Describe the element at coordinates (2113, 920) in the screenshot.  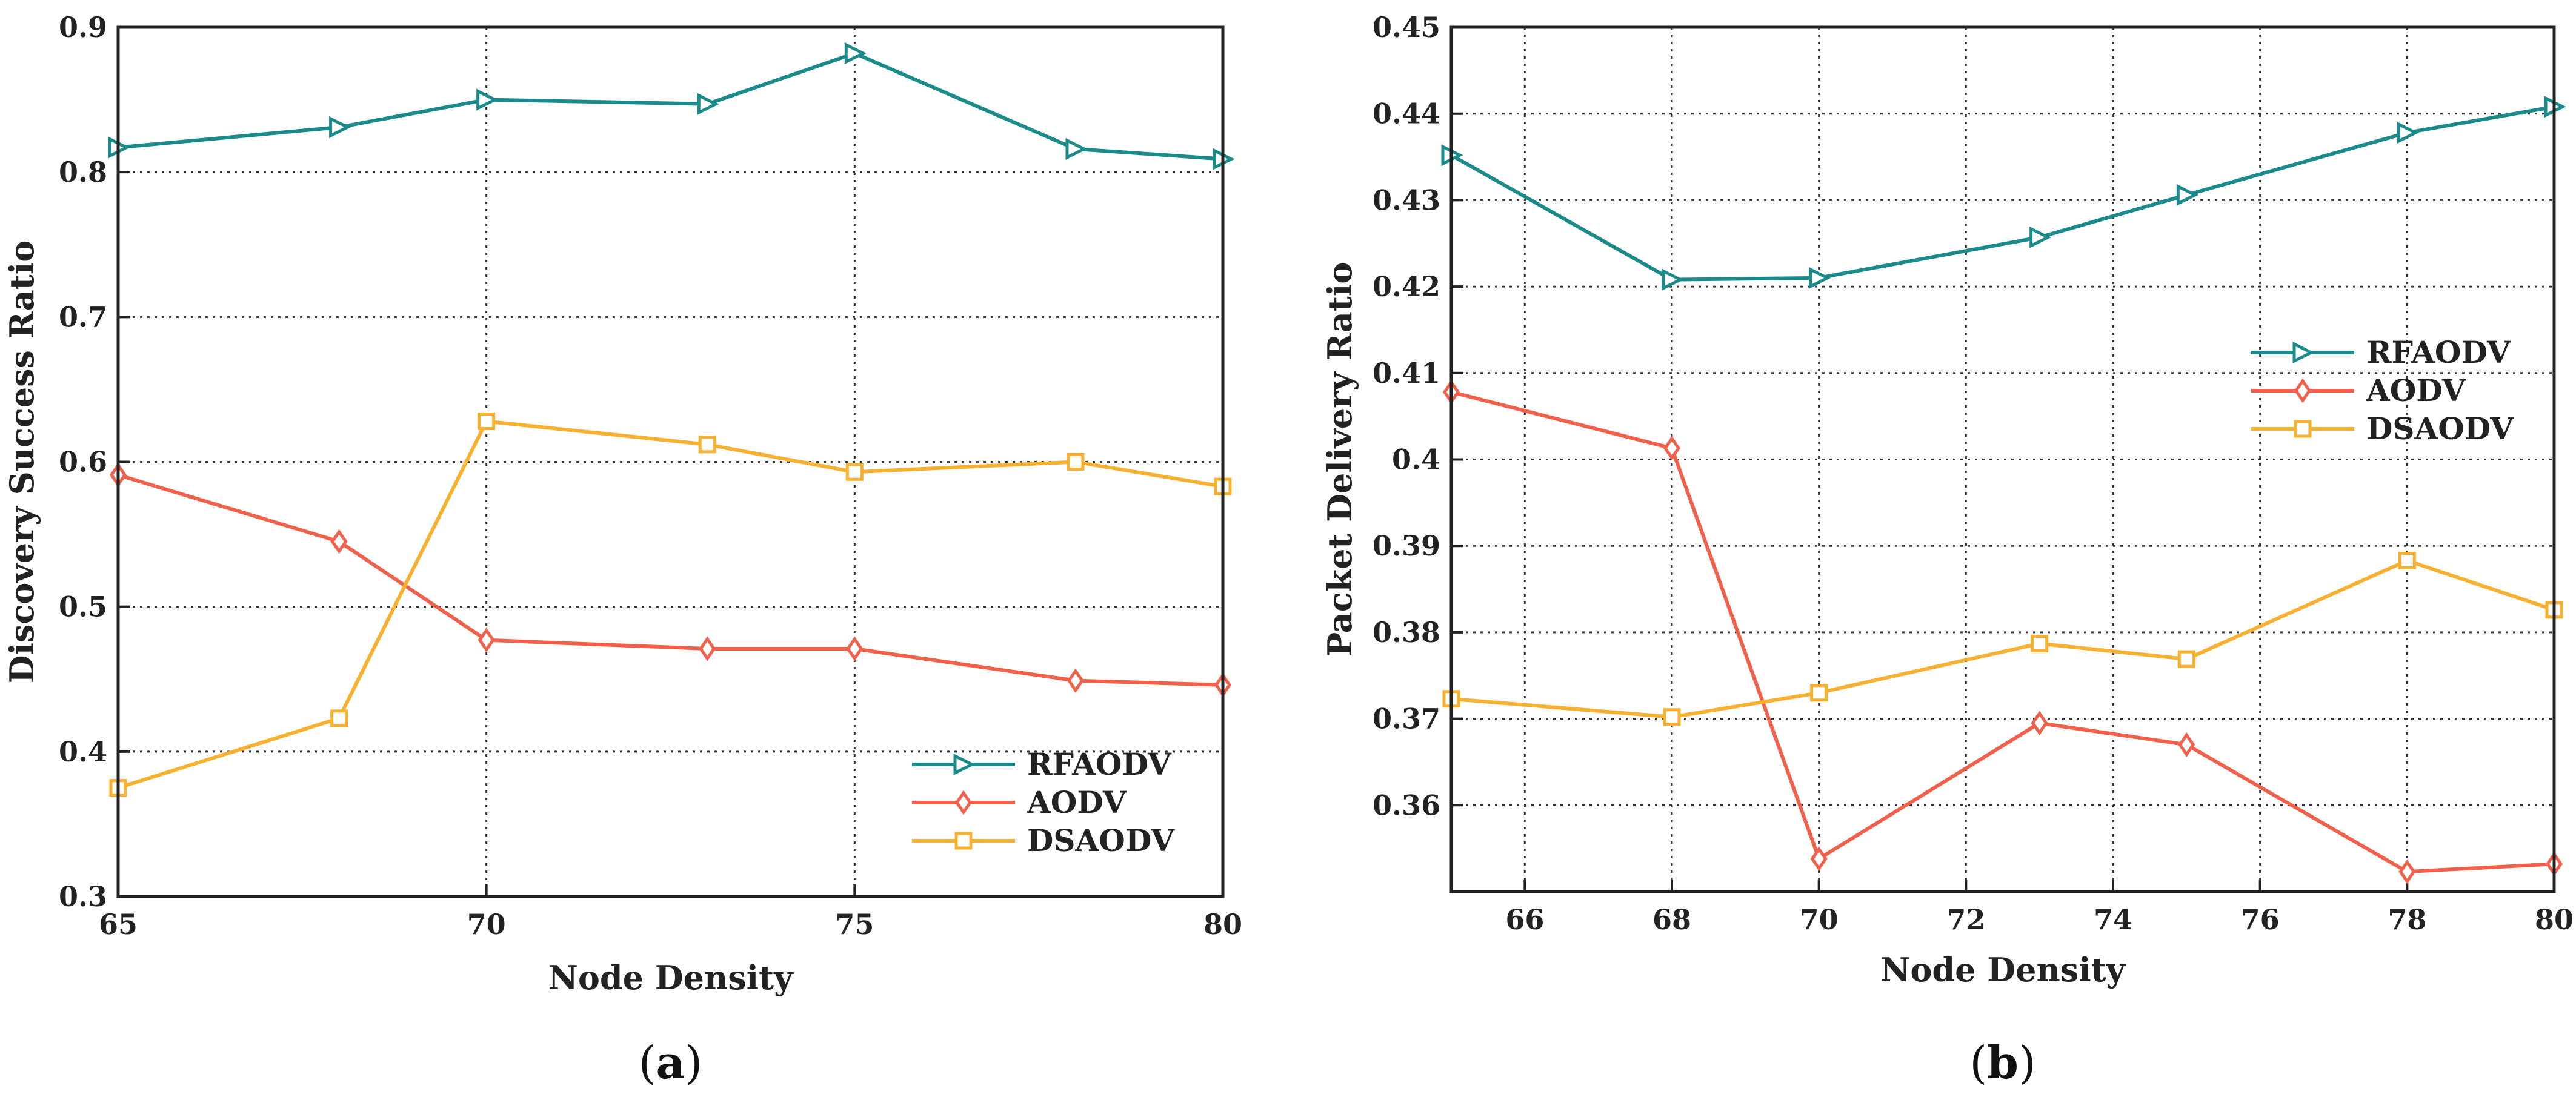
I see `x-tick-label: 74` at that location.